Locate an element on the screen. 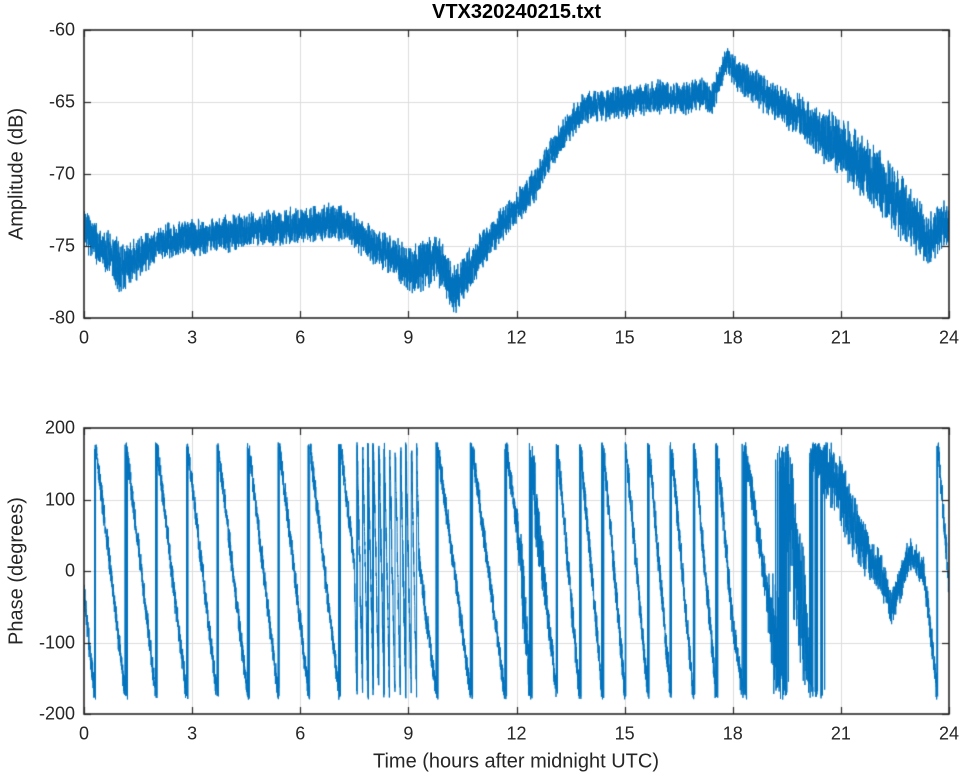 This screenshot has width=964, height=778. amplitude-x-tick-label: 9 is located at coordinates (408, 337).